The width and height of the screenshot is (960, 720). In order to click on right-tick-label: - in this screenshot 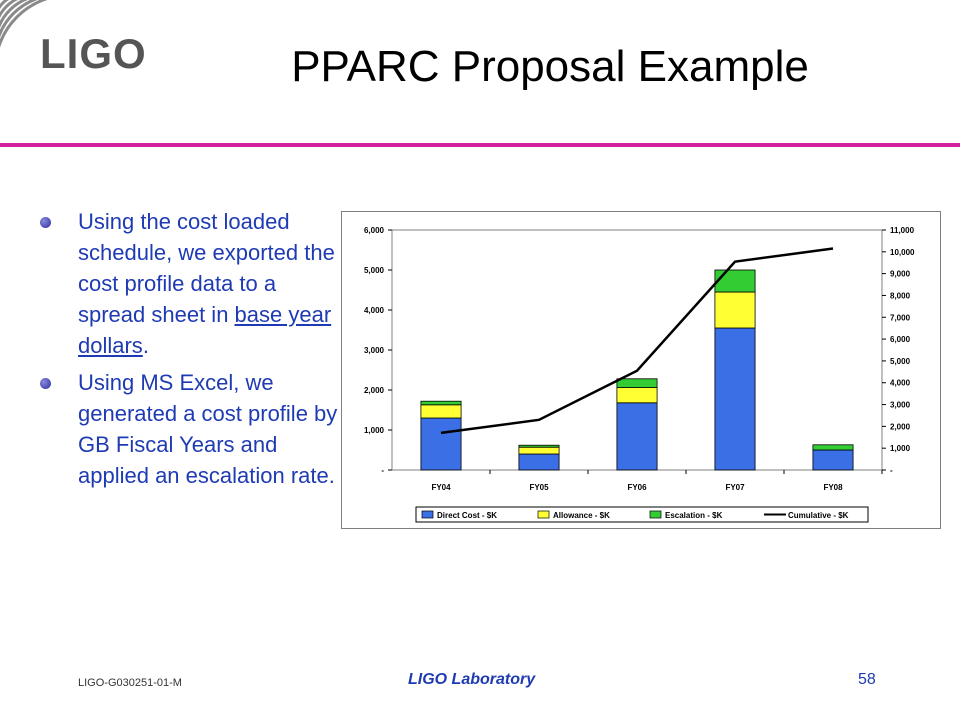, I will do `click(891, 470)`.